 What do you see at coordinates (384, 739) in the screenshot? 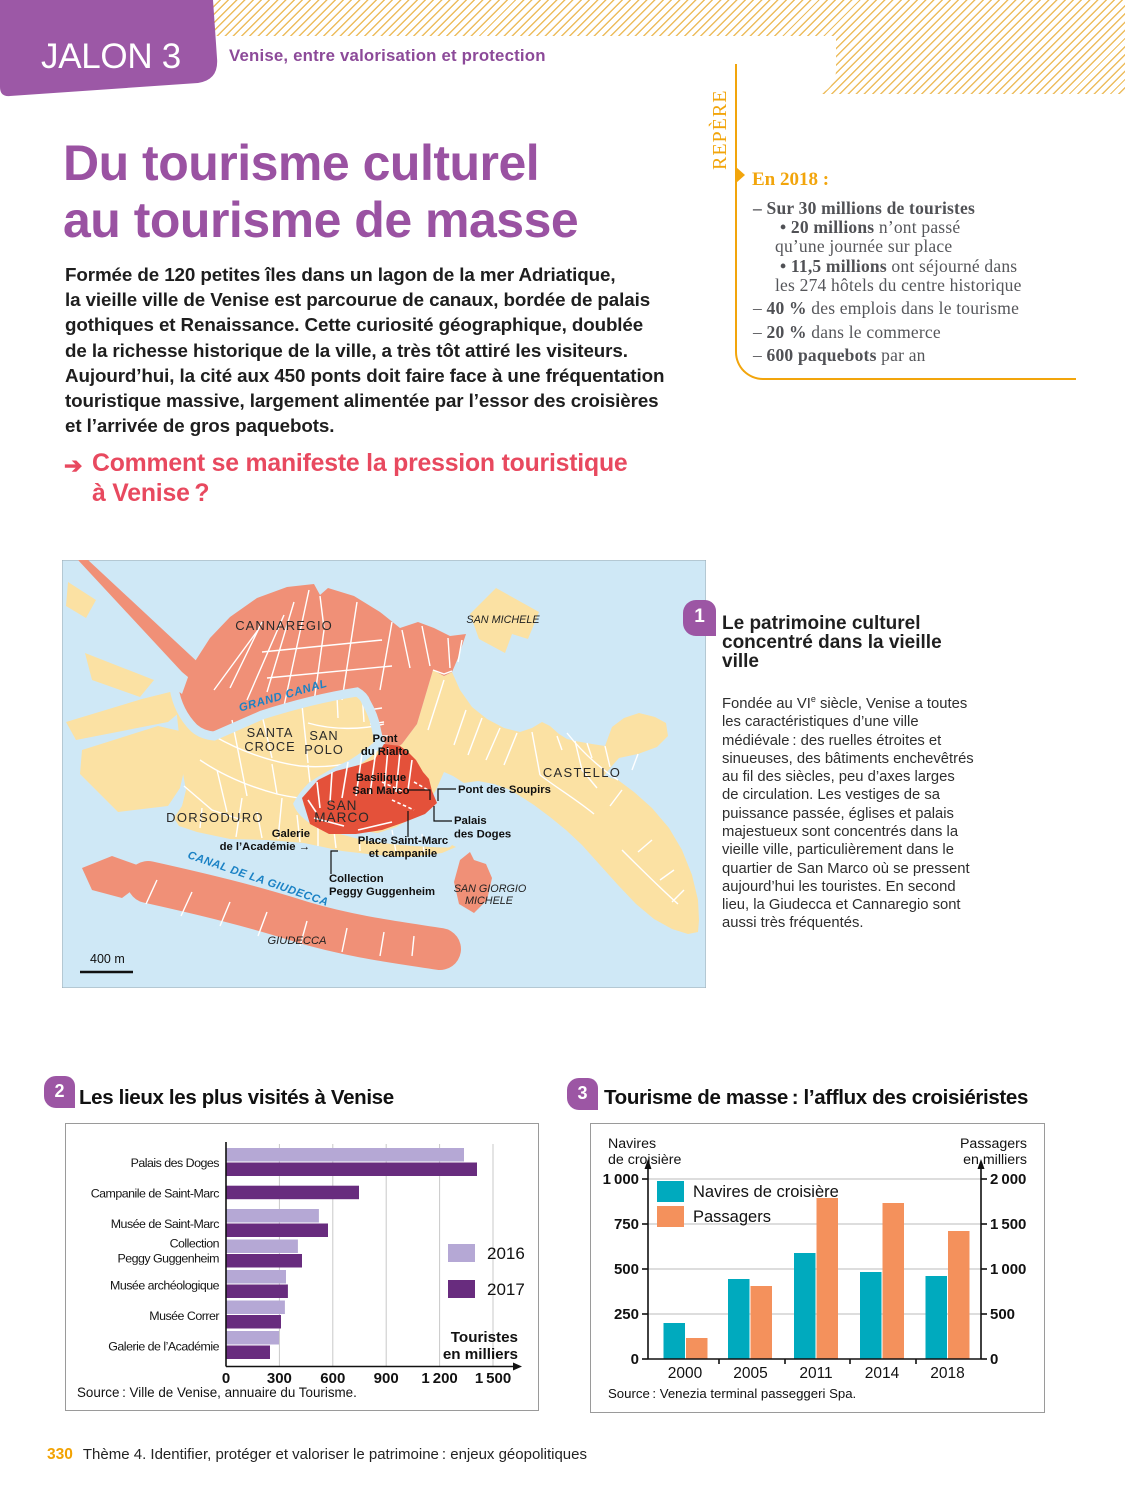
I see `svg-text: Pont` at bounding box center [384, 739].